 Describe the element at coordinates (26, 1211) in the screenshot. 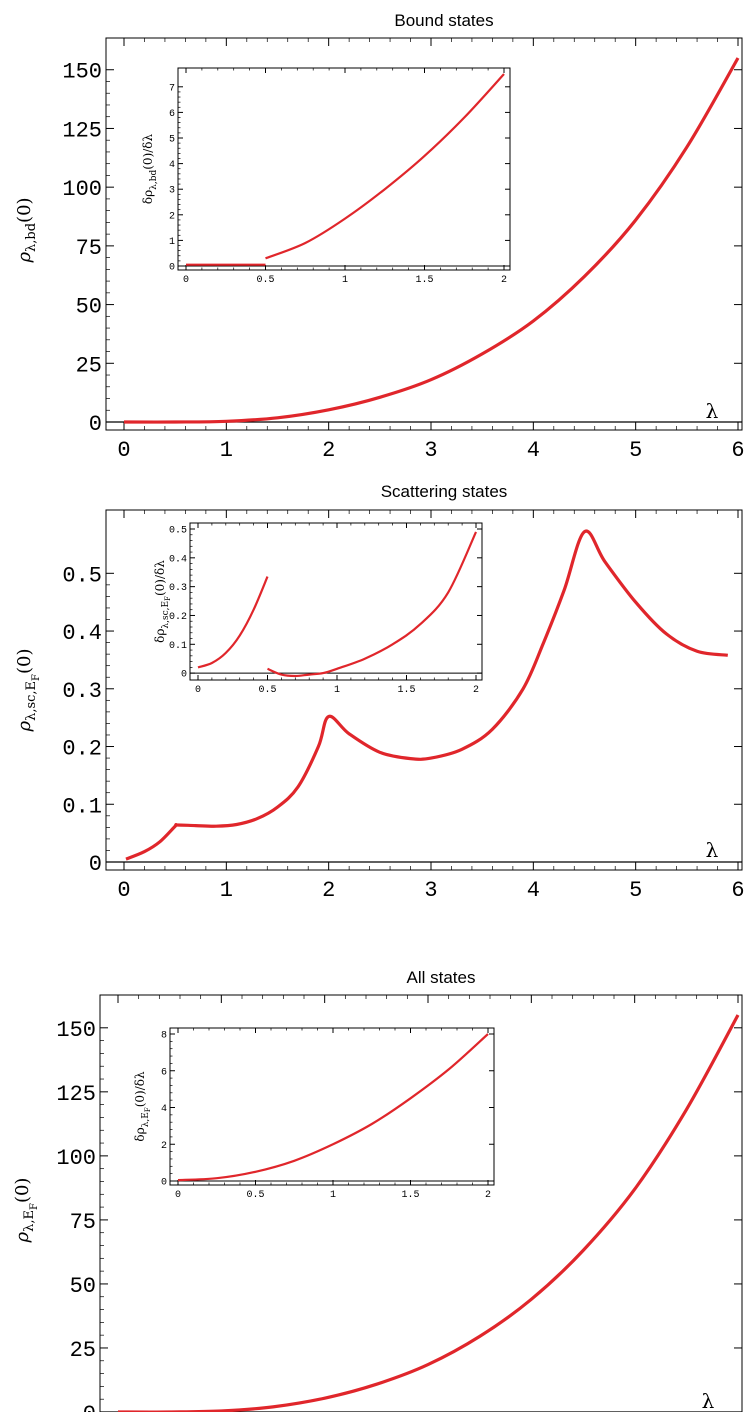

I see `y-axis-label: ρλ,EF(0)` at that location.